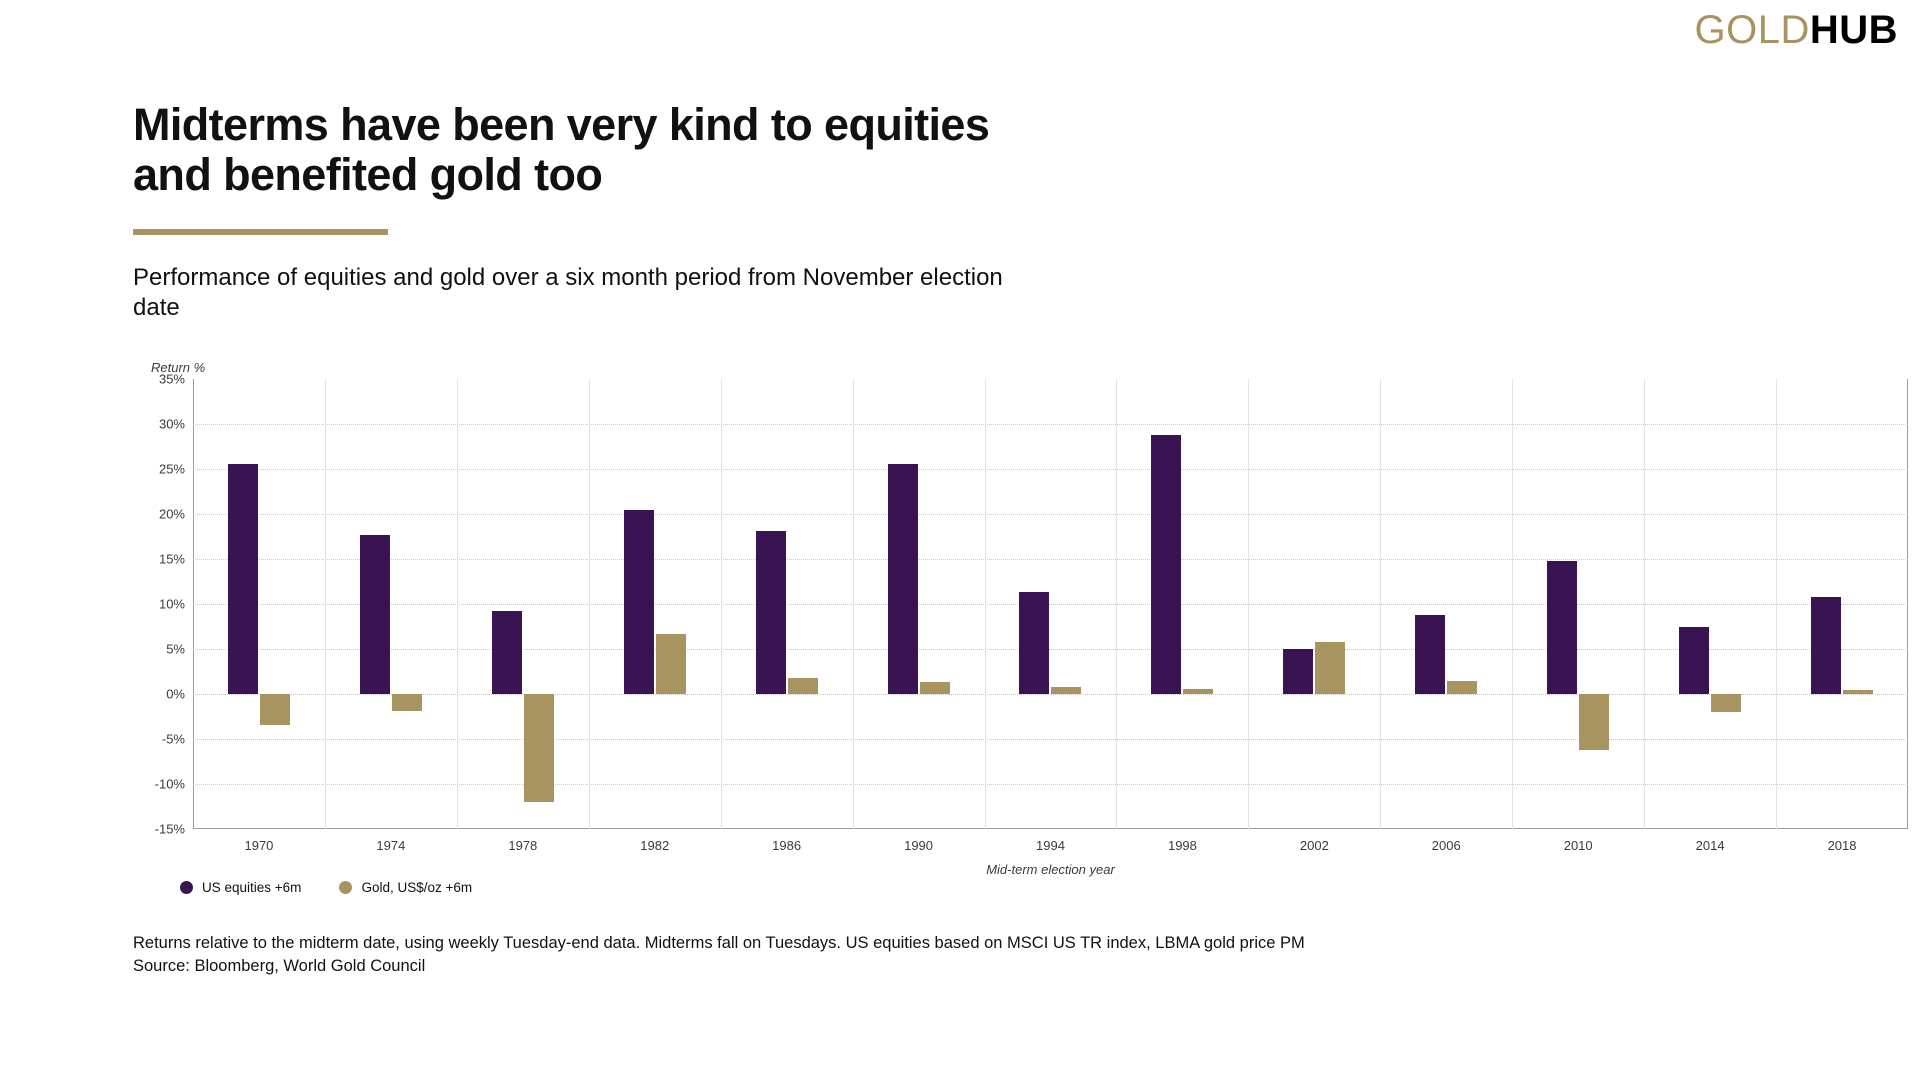 The image size is (1920, 1080). What do you see at coordinates (326, 887) in the screenshot?
I see `chart-legend: US equities +6m Gold, US$/oz +6m` at bounding box center [326, 887].